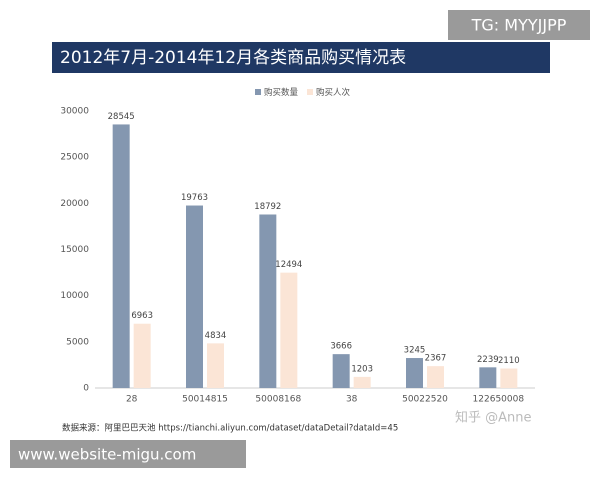  What do you see at coordinates (499, 400) in the screenshot?
I see `x-tick-label: 122650008` at bounding box center [499, 400].